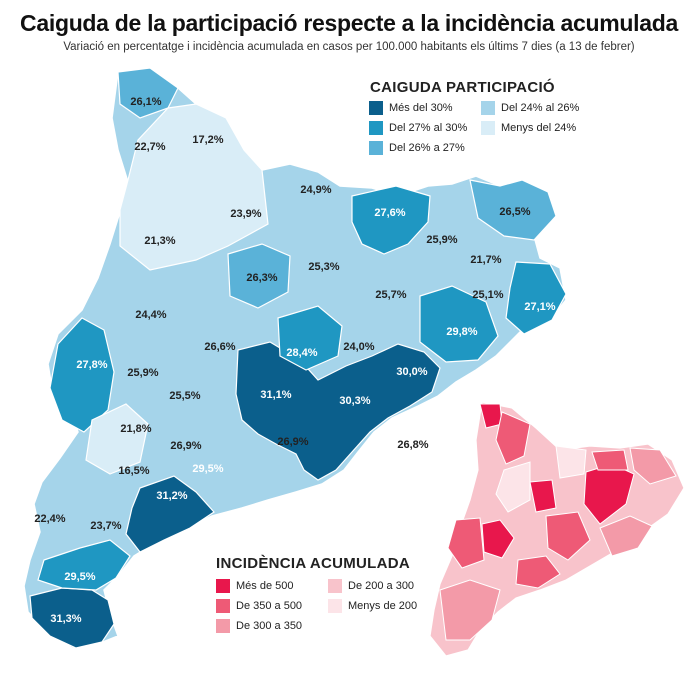 This screenshot has height=675, width=698. Describe the element at coordinates (311, 499) in the screenshot. I see `region-value-label: 28,7%` at that location.